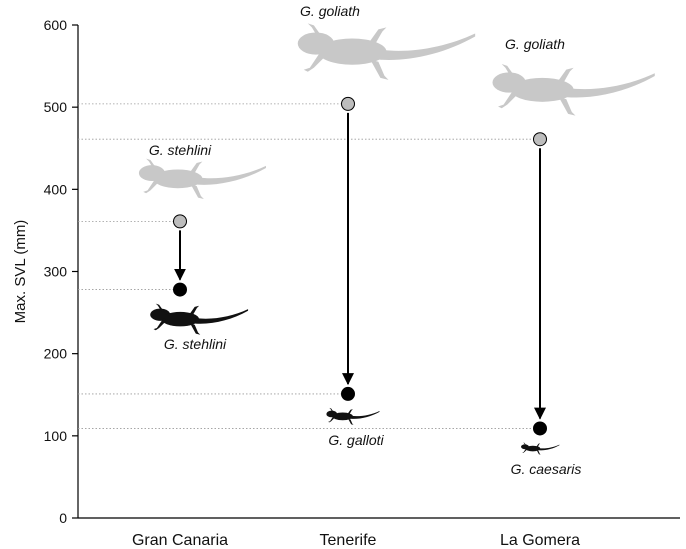 The width and height of the screenshot is (686, 549). I want to click on species-label-current: G. galloti, so click(356, 440).